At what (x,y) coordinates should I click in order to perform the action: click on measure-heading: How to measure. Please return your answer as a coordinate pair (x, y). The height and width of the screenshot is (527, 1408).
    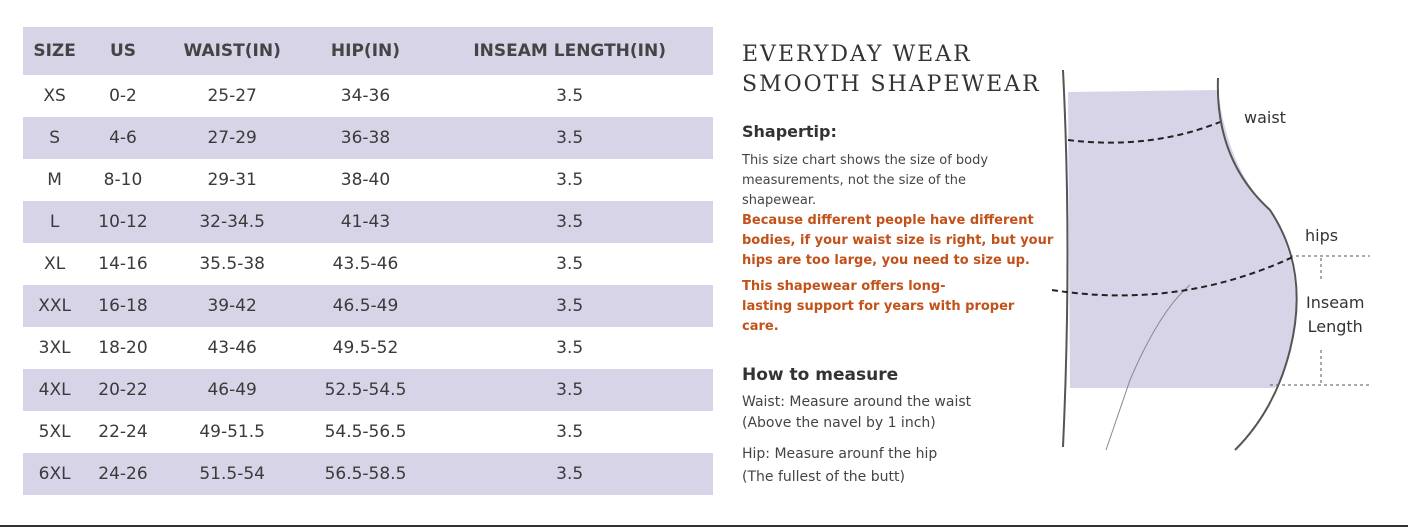
    Looking at the image, I should click on (820, 375).